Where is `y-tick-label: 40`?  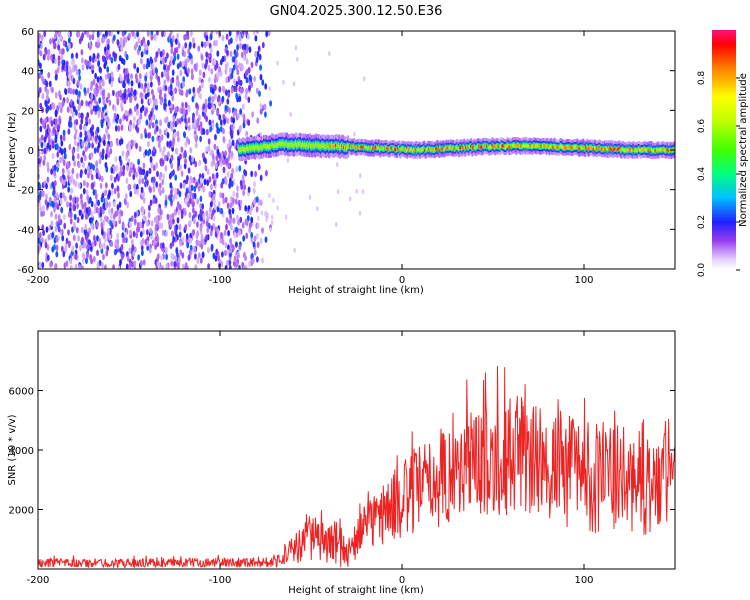 y-tick-label: 40 is located at coordinates (27, 72).